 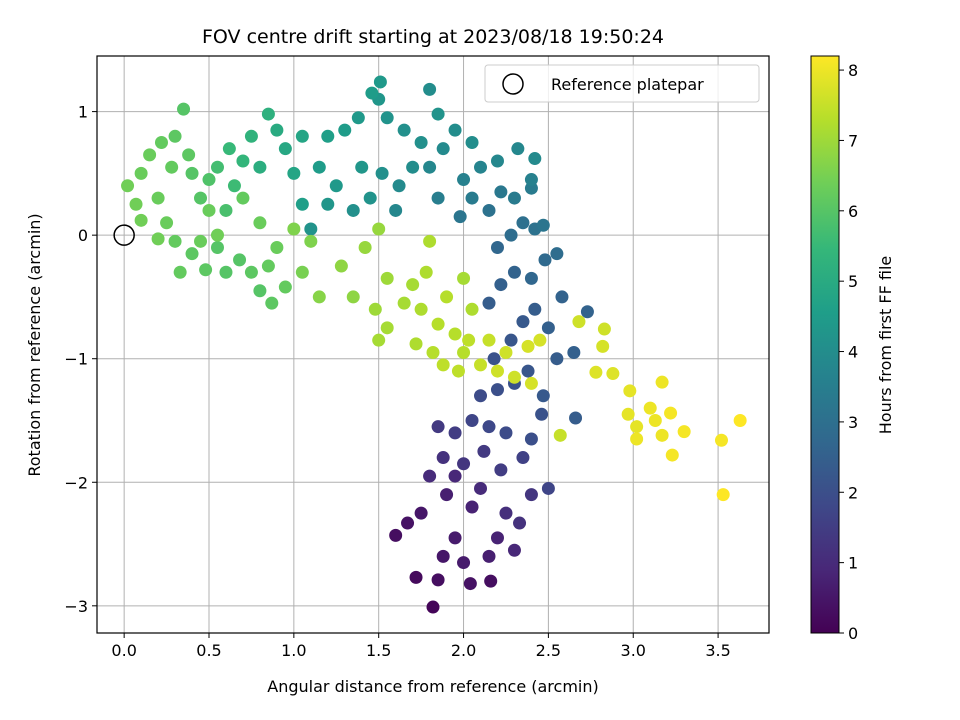 I want to click on x-tick-label: 0.5, so click(x=208, y=650).